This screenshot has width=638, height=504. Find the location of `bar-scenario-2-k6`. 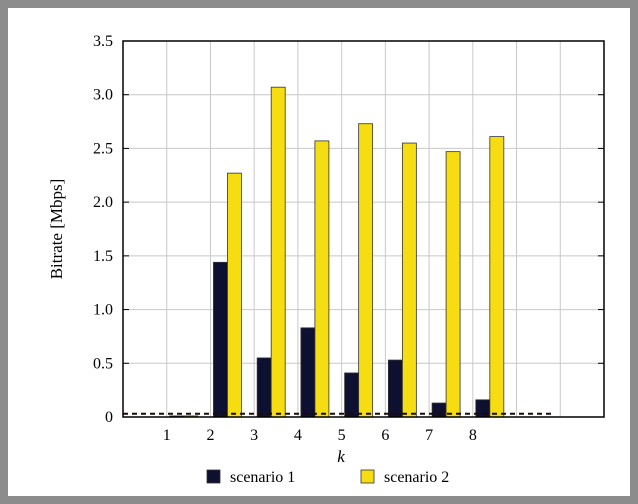

bar-scenario-2-k6 is located at coordinates (409, 280).